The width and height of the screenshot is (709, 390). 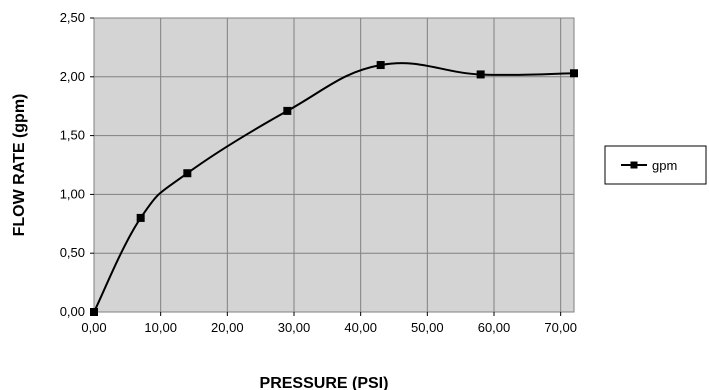 What do you see at coordinates (294, 327) in the screenshot?
I see `x-tick-label: 30,00` at bounding box center [294, 327].